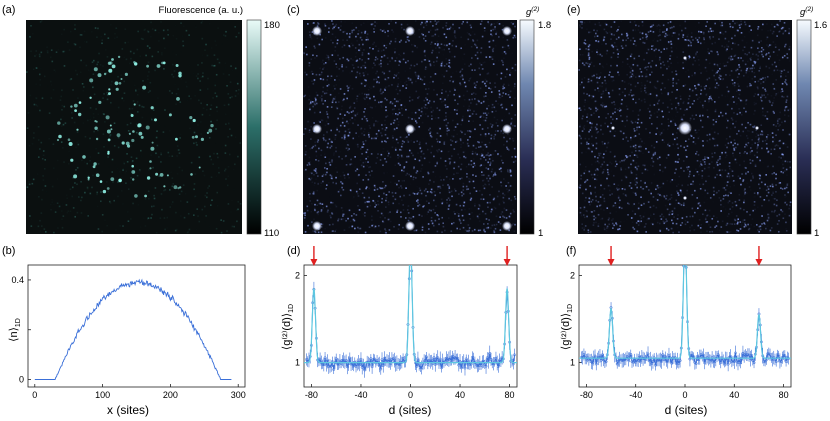  I want to click on ylabel-d: ⟨g⁽²⁾(d)⟩1D, so click(288, 327).